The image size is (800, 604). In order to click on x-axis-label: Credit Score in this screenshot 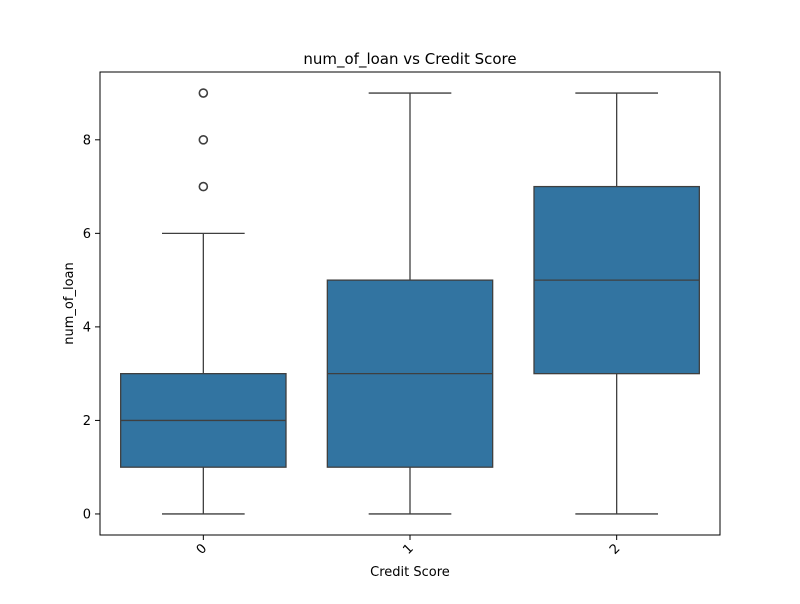, I will do `click(410, 572)`.